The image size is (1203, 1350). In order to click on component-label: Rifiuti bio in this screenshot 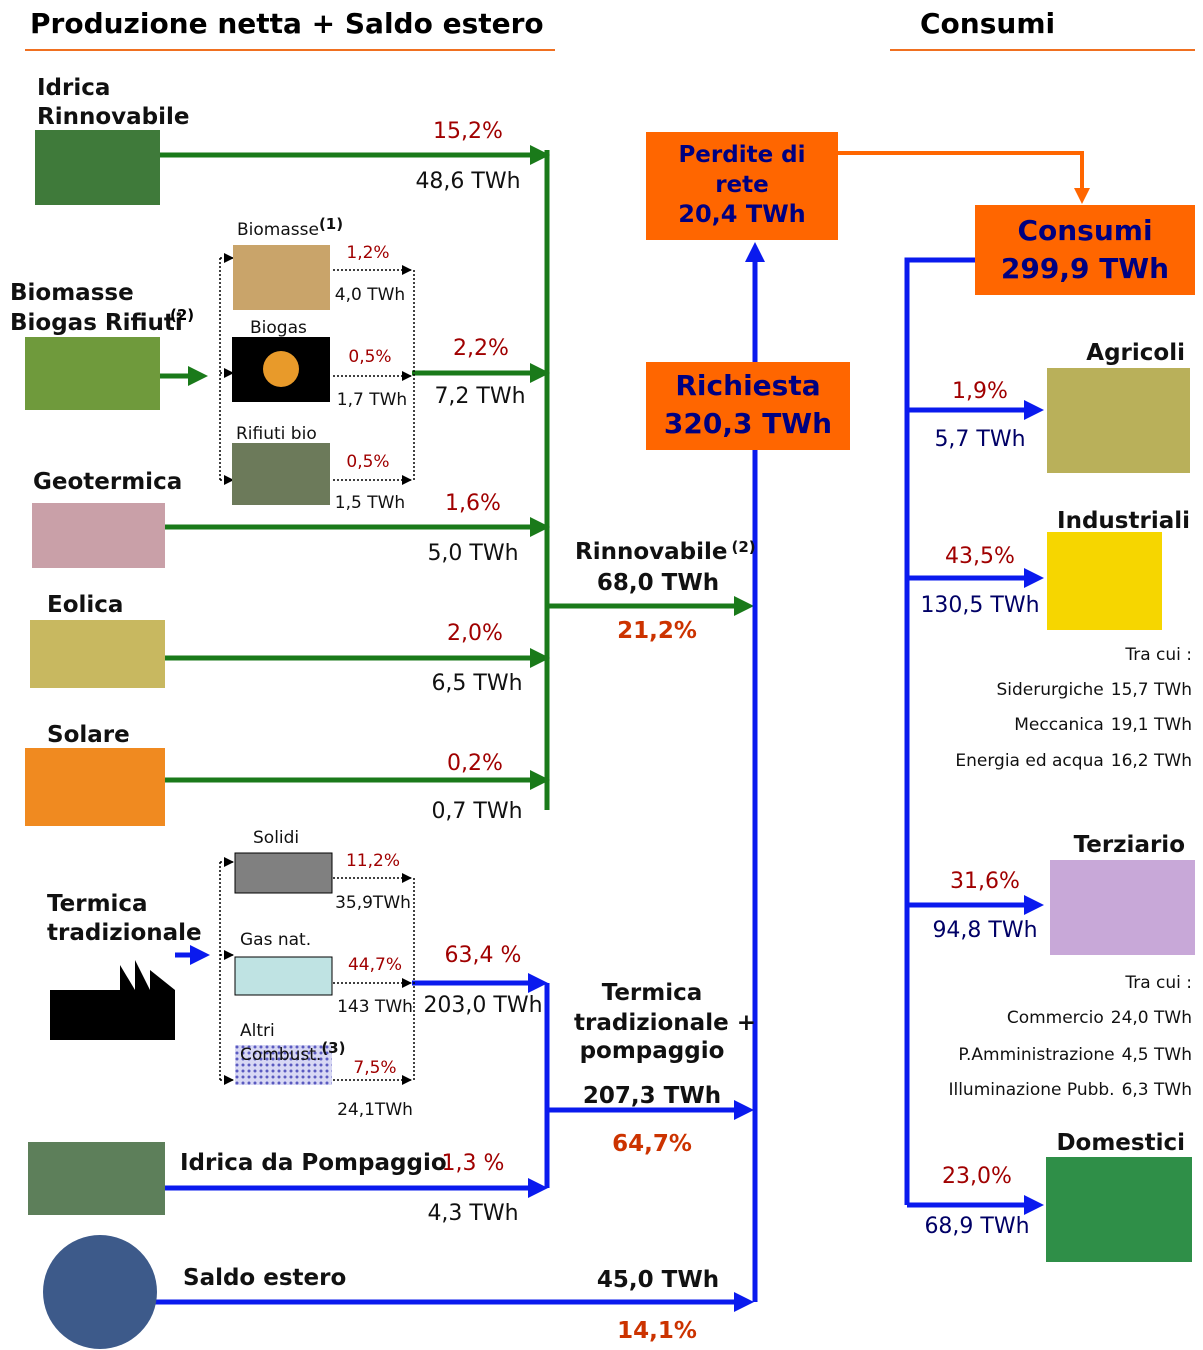, I will do `click(276, 434)`.